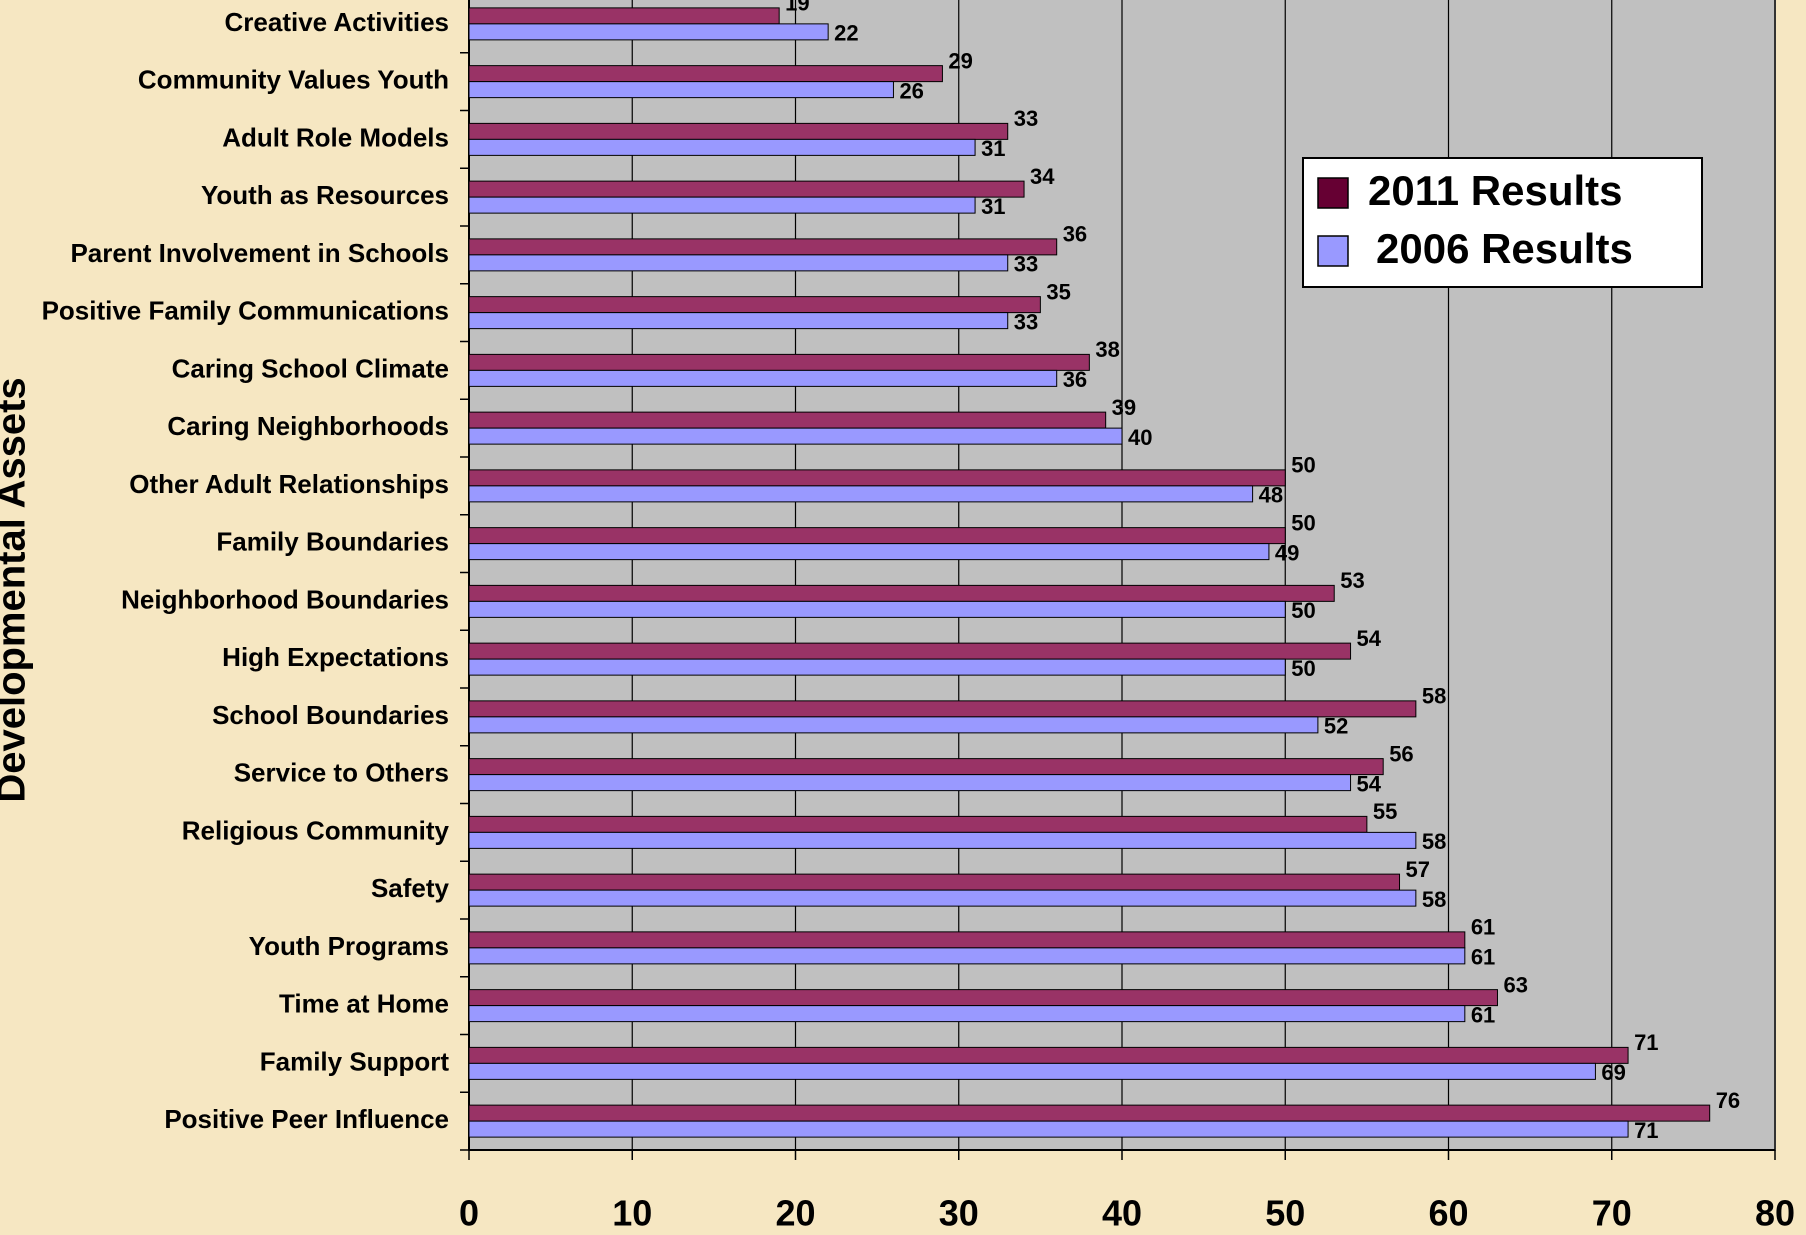  What do you see at coordinates (1504, 248) in the screenshot?
I see `legend-label: 2006 Results` at bounding box center [1504, 248].